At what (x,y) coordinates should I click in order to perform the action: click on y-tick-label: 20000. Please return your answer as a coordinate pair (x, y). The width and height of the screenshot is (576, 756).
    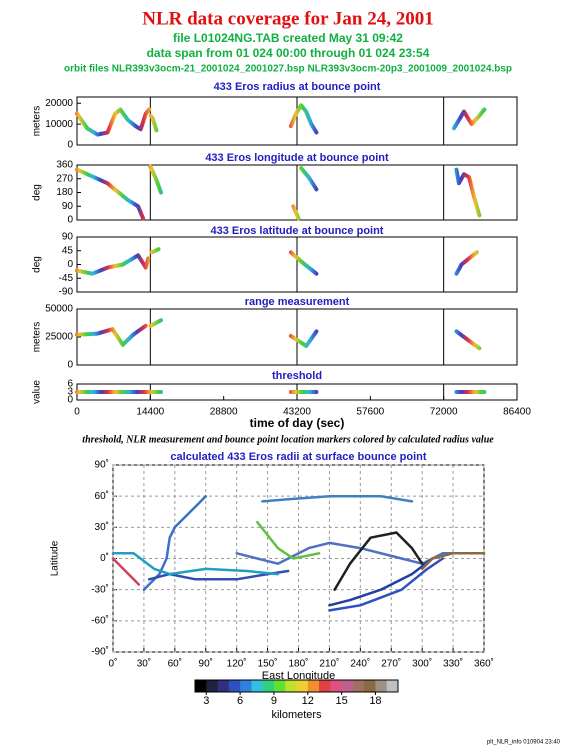
    Looking at the image, I should click on (59, 103).